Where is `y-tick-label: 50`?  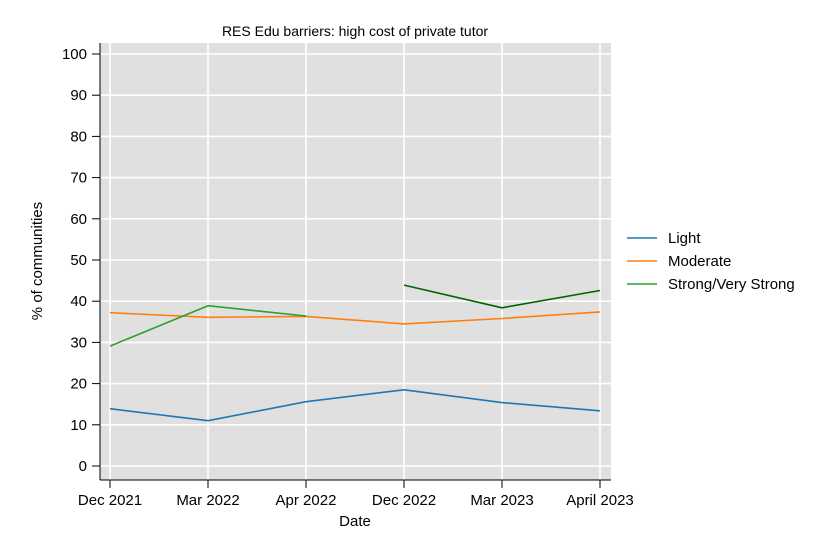 y-tick-label: 50 is located at coordinates (78, 260).